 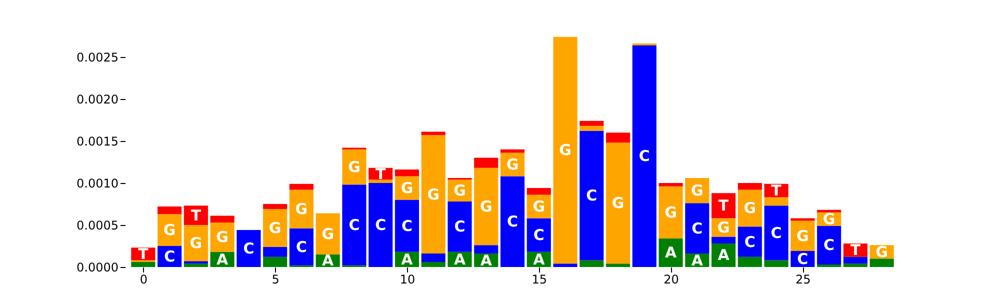 What do you see at coordinates (723, 227) in the screenshot?
I see `series-label: G` at bounding box center [723, 227].